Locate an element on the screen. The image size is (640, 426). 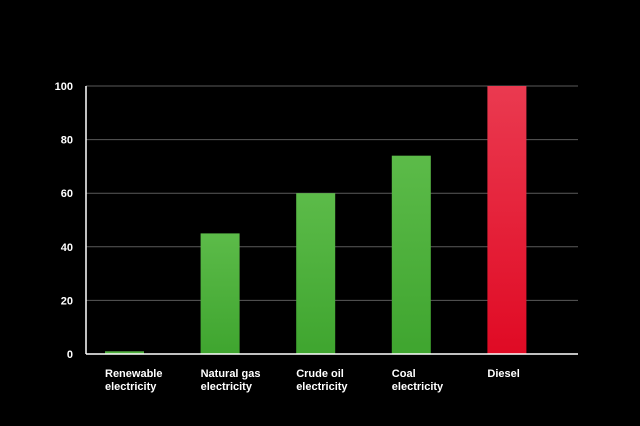
y-tick-label: 100 is located at coordinates (64, 87).